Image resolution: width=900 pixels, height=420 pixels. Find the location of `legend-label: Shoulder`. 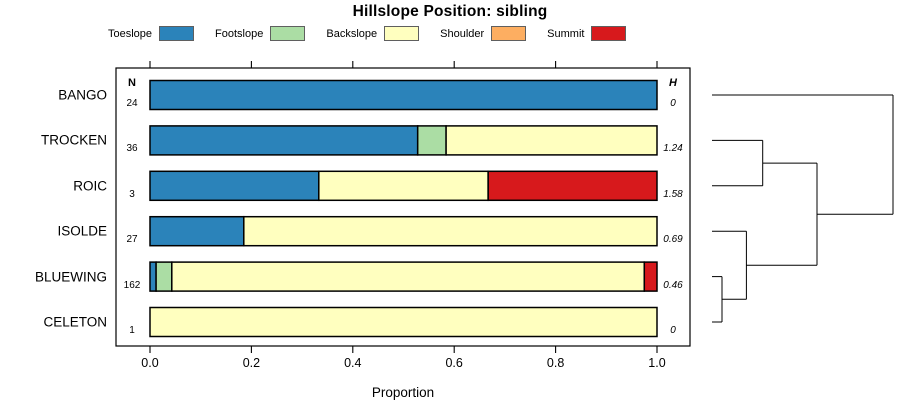

legend-label: Shoulder is located at coordinates (462, 33).